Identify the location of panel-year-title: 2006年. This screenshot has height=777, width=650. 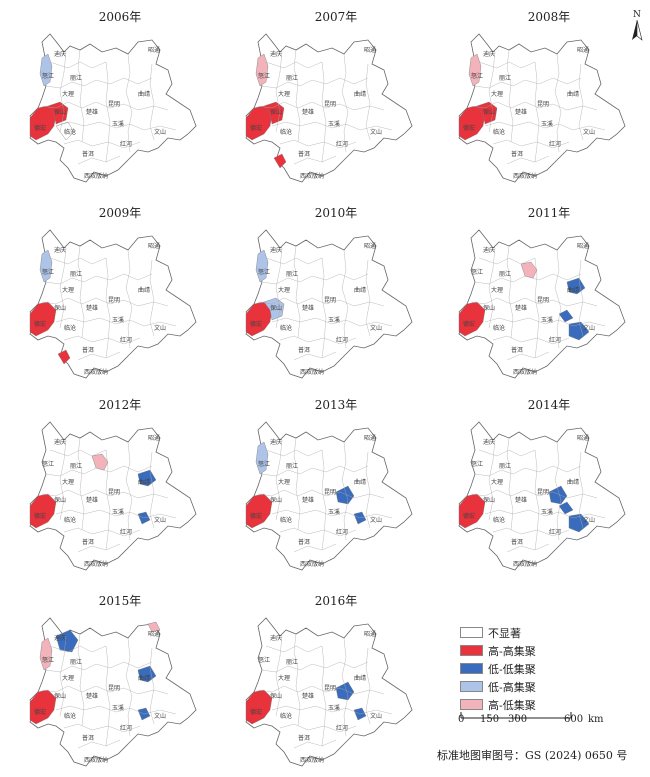
(120, 17).